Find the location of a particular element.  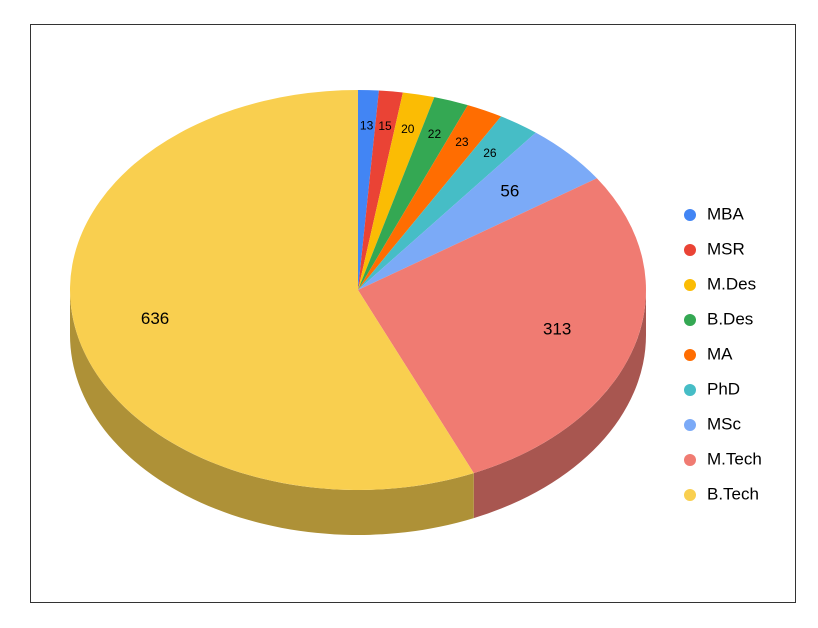

legend-label: B.Des is located at coordinates (730, 318).